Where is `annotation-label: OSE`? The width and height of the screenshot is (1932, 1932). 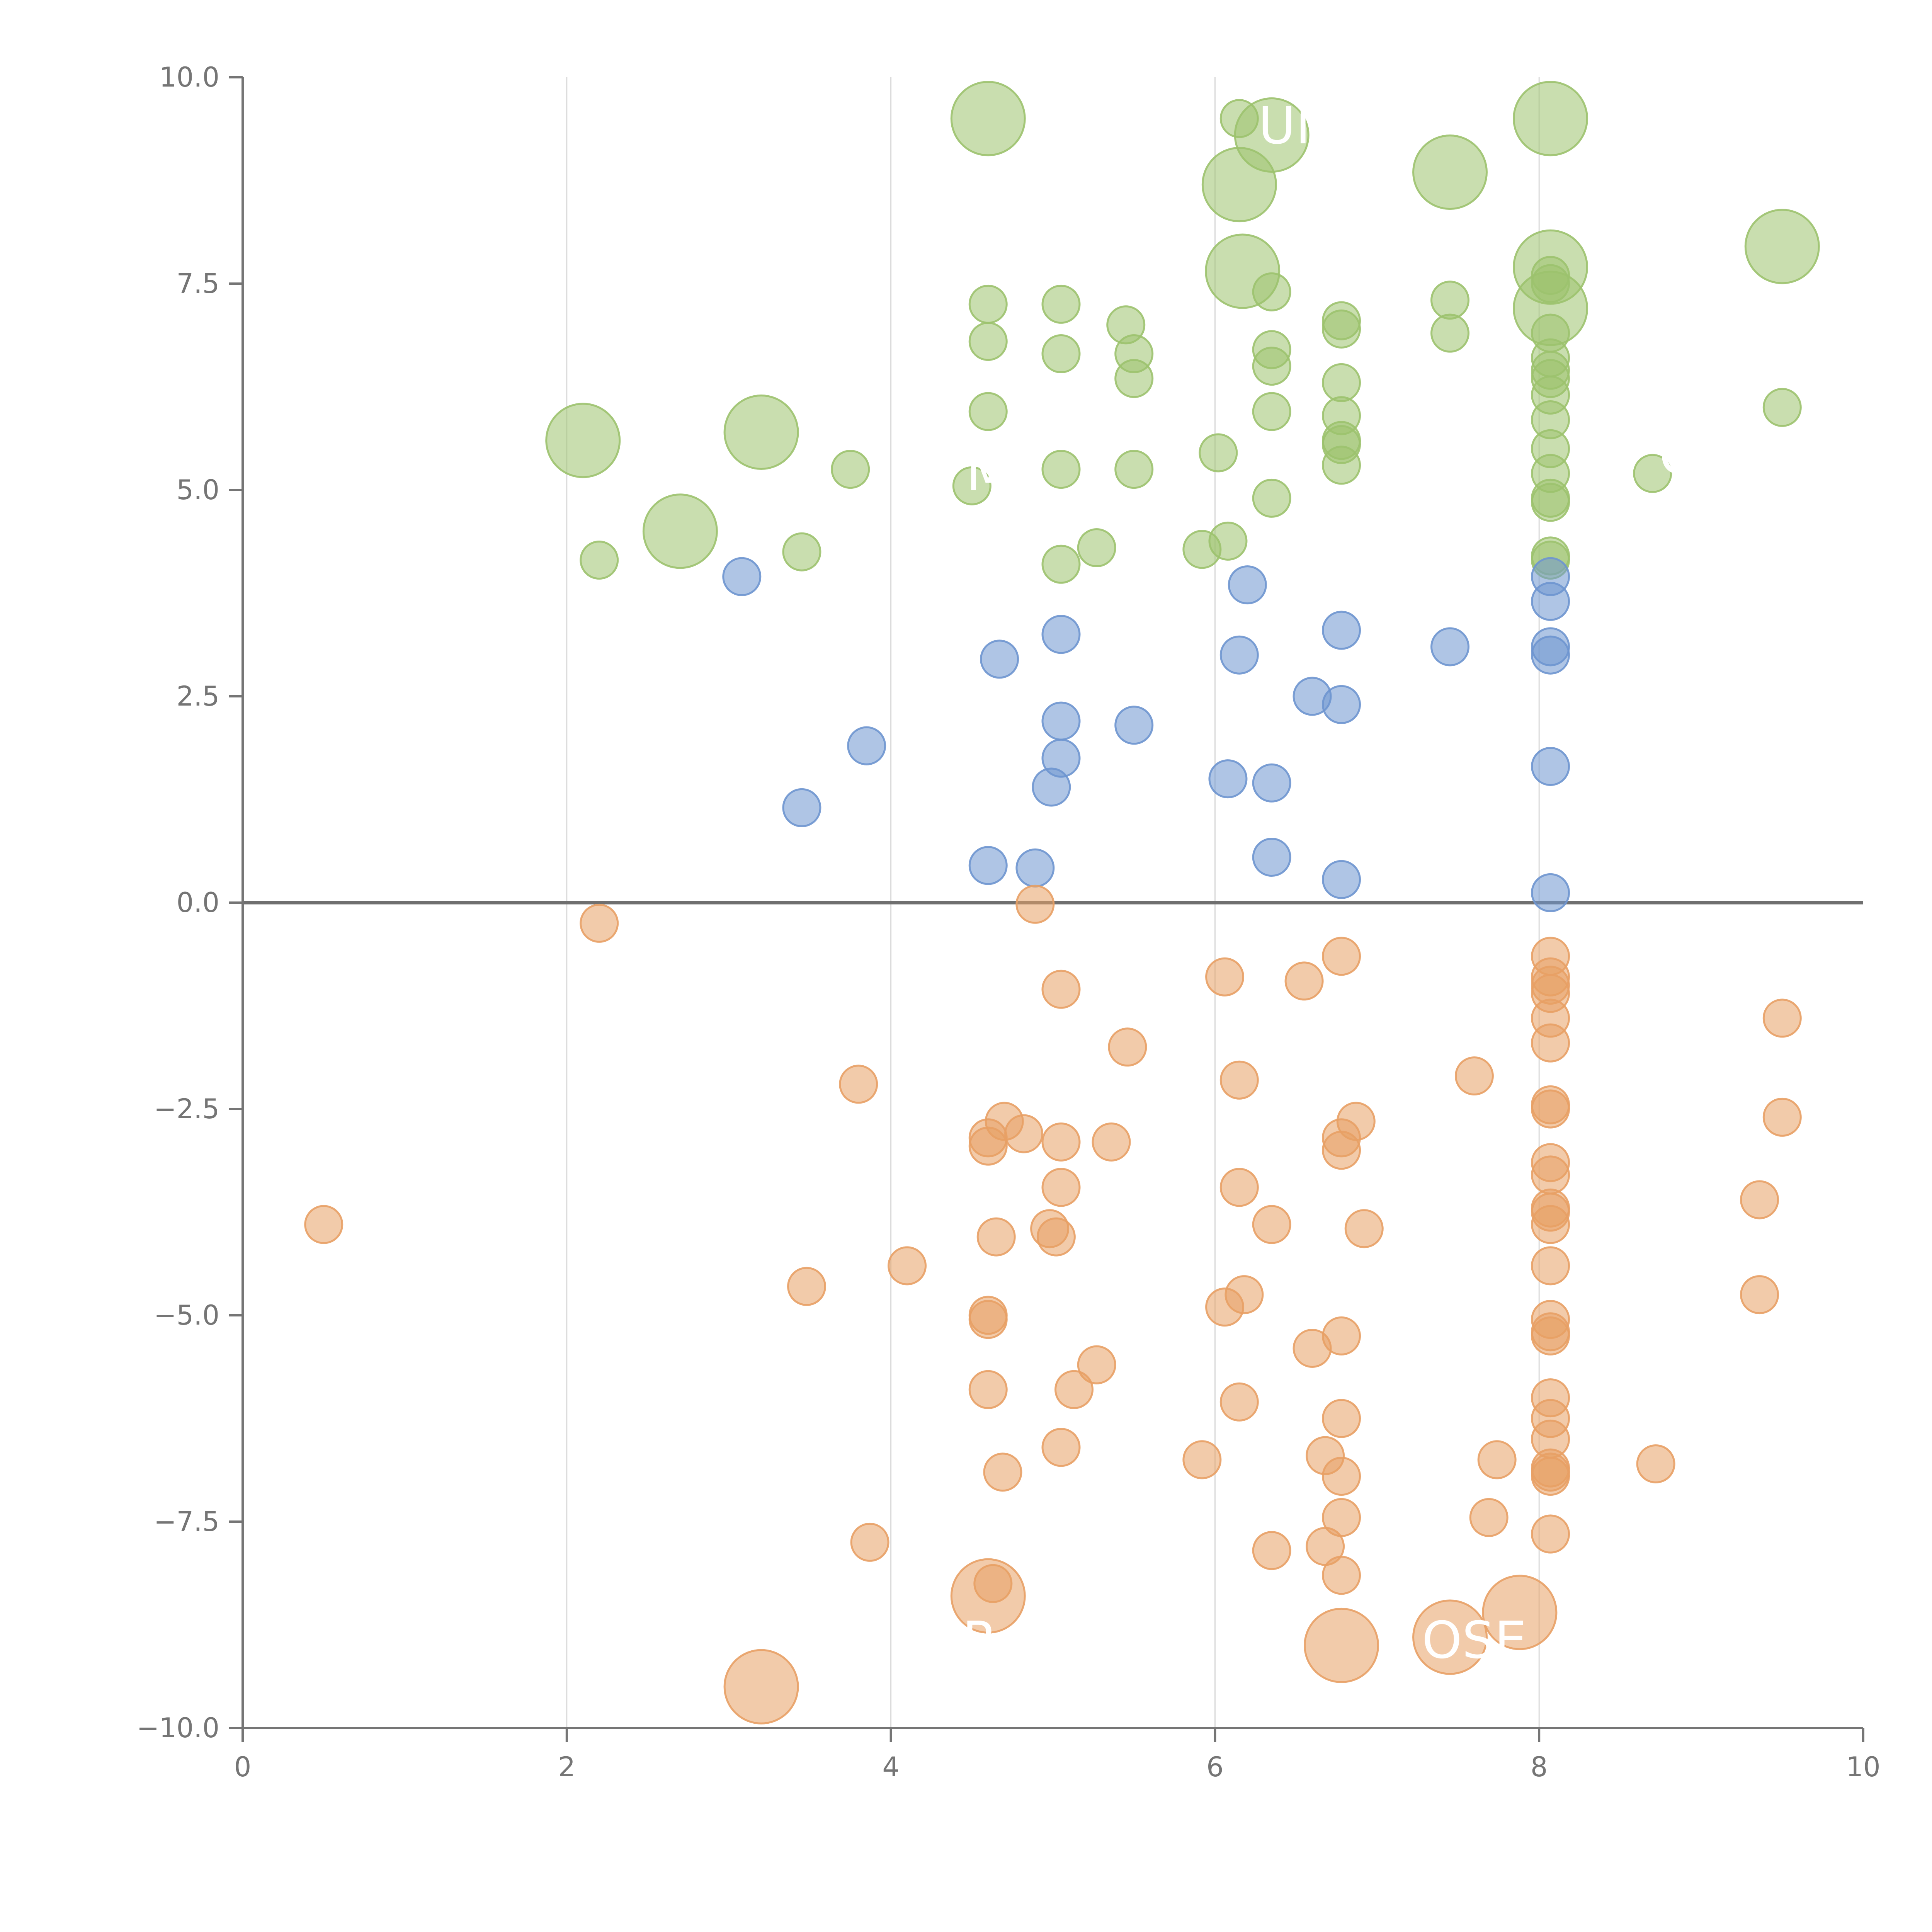
annotation-label: OSE is located at coordinates (1475, 1641).